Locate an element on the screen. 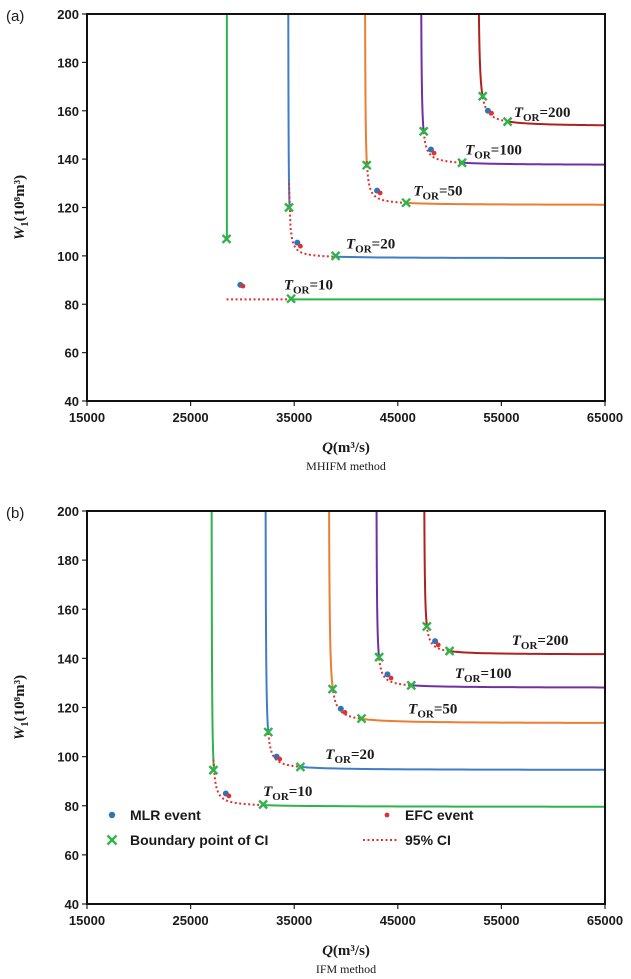 This screenshot has height=979, width=631. legend-label-efc: EFC event is located at coordinates (439, 815).